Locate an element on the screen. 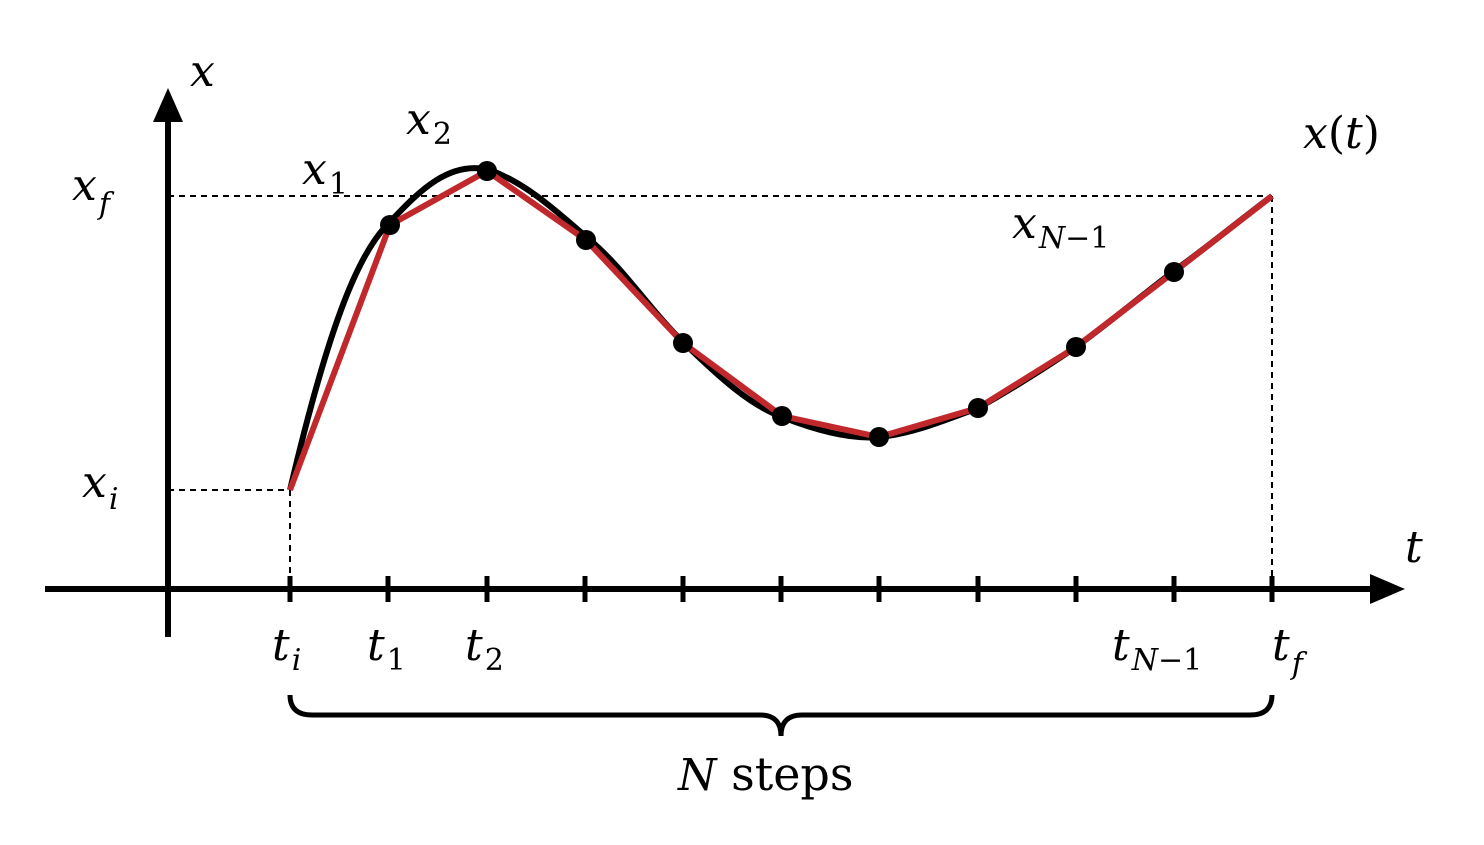 Image resolution: width=1484 pixels, height=845 pixels. axis-label-t: t is located at coordinates (1414, 547).